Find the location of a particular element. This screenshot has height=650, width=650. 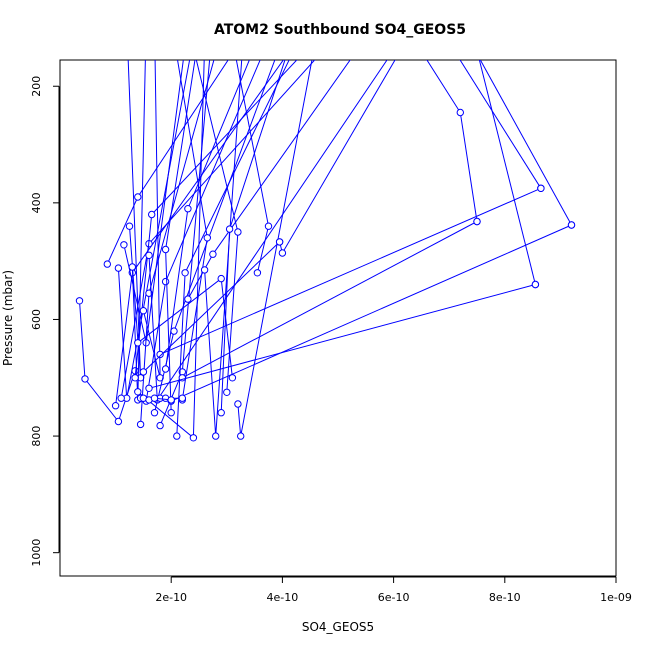

y-axis-label: Pressure (mbar) is located at coordinates (8, 318).